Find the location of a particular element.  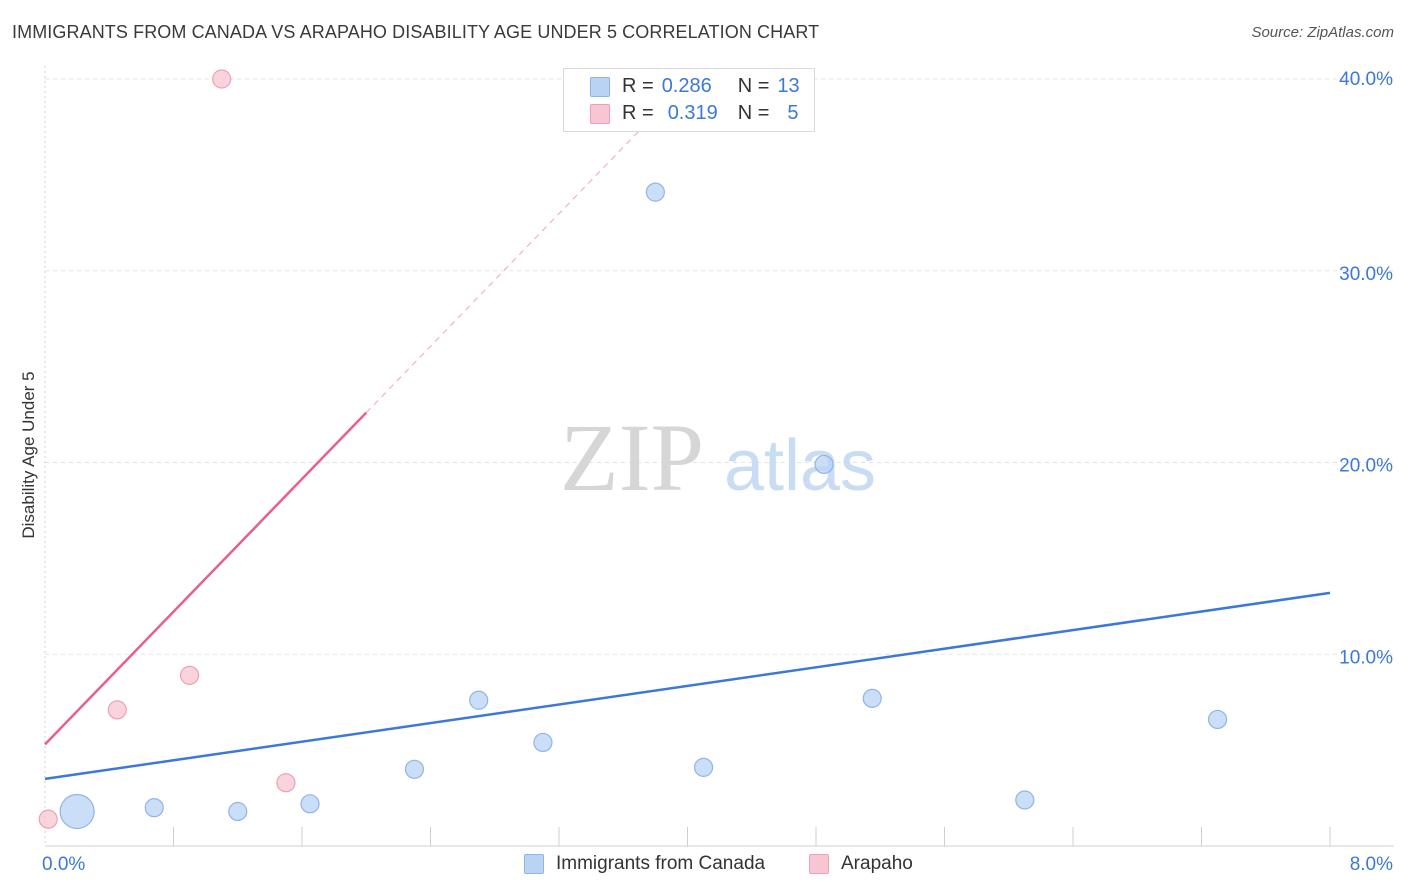

y-tick-label: 40.0% is located at coordinates (1366, 79).